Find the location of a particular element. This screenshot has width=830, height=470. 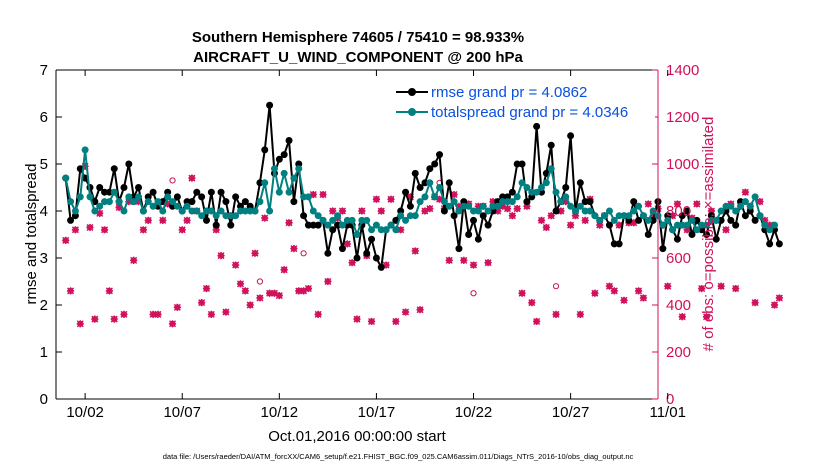

chart-subtitle: AIRCRAFT_U_WIND_COMPONENT @ 200 hPa is located at coordinates (358, 57).